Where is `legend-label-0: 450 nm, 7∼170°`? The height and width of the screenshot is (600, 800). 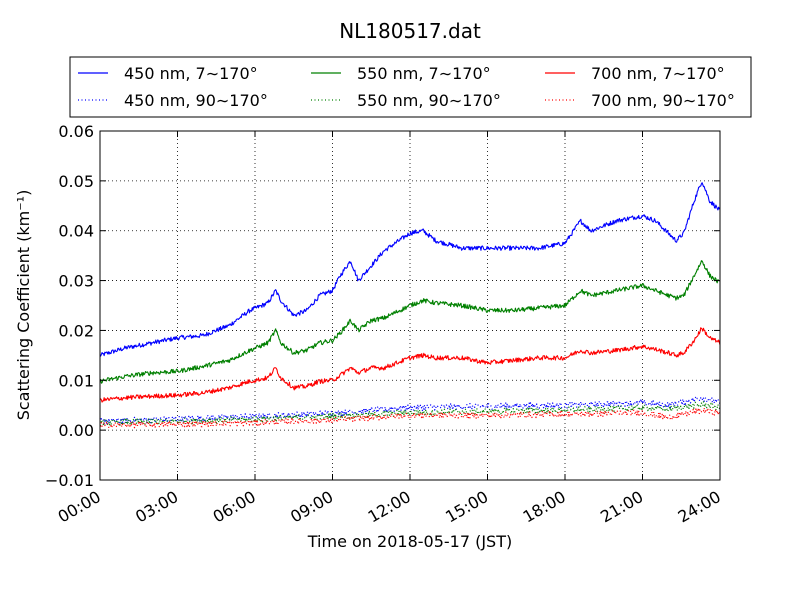 legend-label-0: 450 nm, 7∼170° is located at coordinates (191, 73).